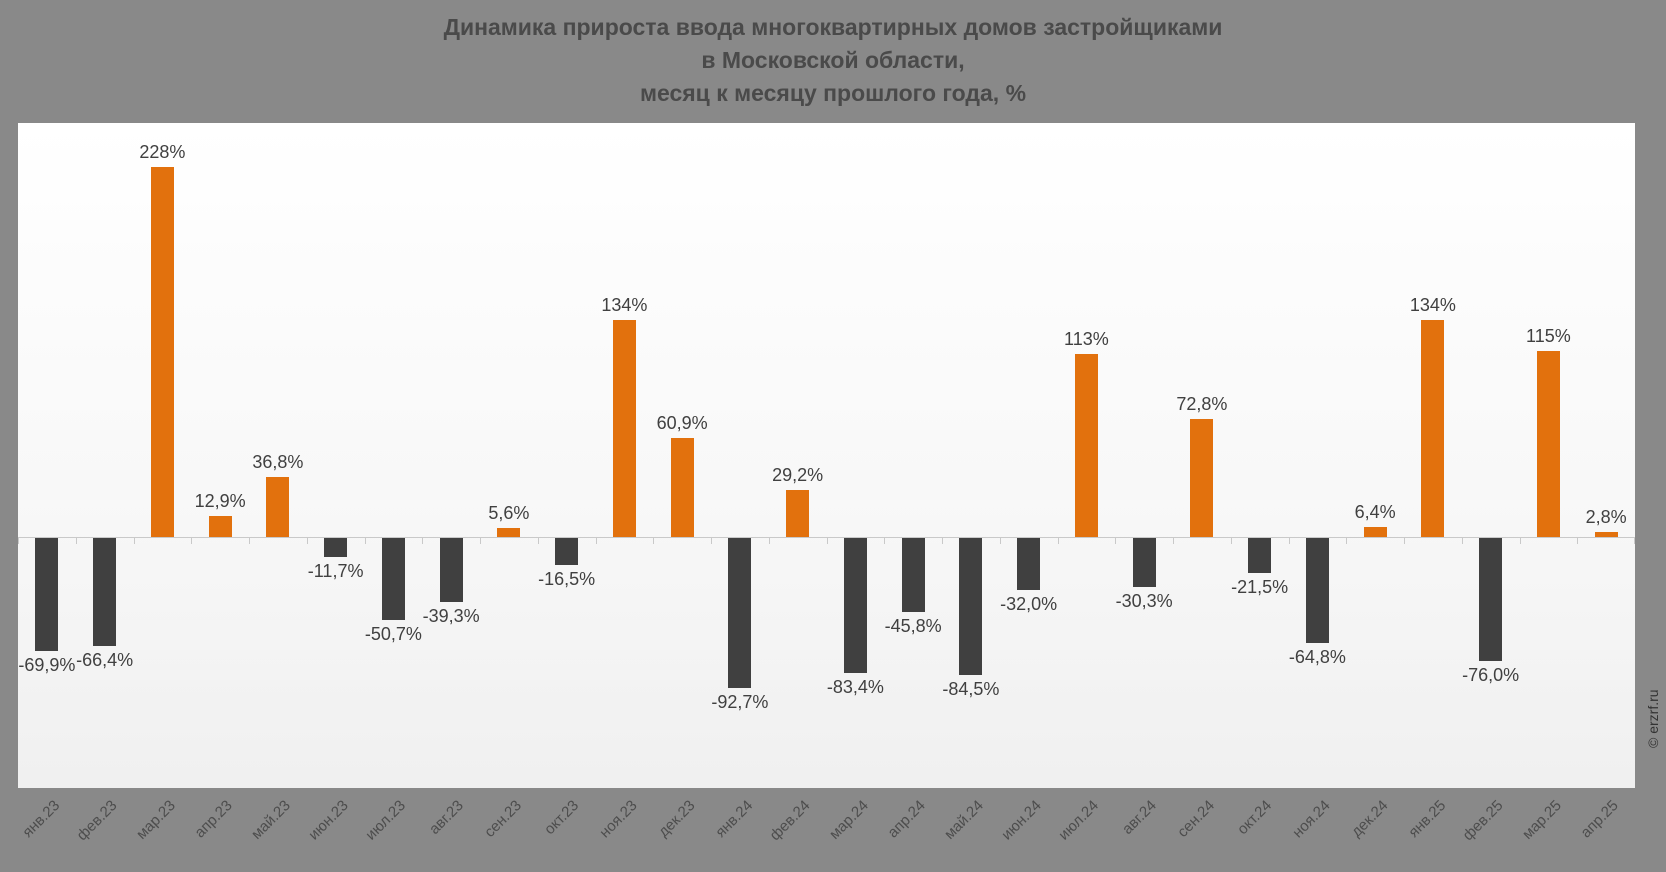 Image resolution: width=1666 pixels, height=872 pixels. What do you see at coordinates (1086, 445) in the screenshot?
I see `bar-июл.24` at bounding box center [1086, 445].